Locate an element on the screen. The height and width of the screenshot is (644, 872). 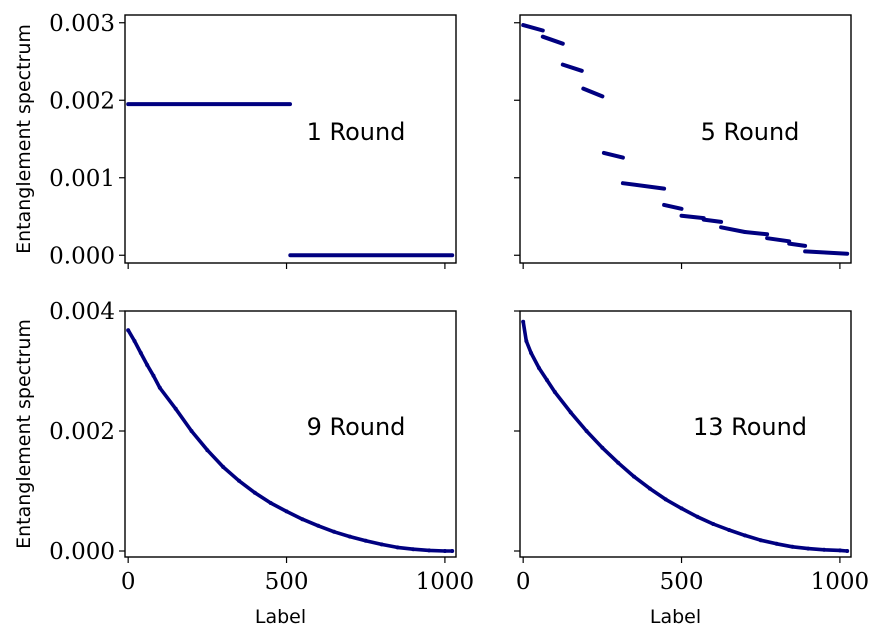
y-tick-label: 0.004 is located at coordinates (82, 312).